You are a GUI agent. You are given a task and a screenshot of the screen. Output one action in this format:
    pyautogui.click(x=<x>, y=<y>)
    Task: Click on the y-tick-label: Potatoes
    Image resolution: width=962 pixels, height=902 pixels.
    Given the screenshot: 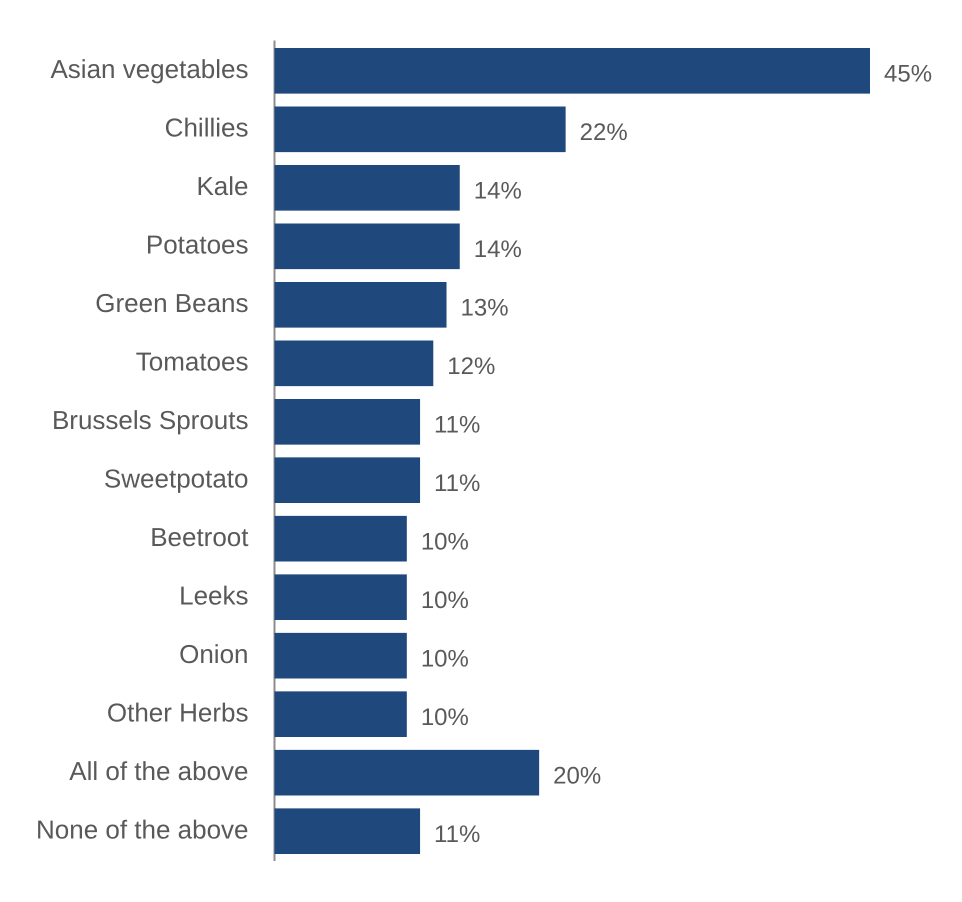 What is the action you would take?
    pyautogui.click(x=197, y=244)
    